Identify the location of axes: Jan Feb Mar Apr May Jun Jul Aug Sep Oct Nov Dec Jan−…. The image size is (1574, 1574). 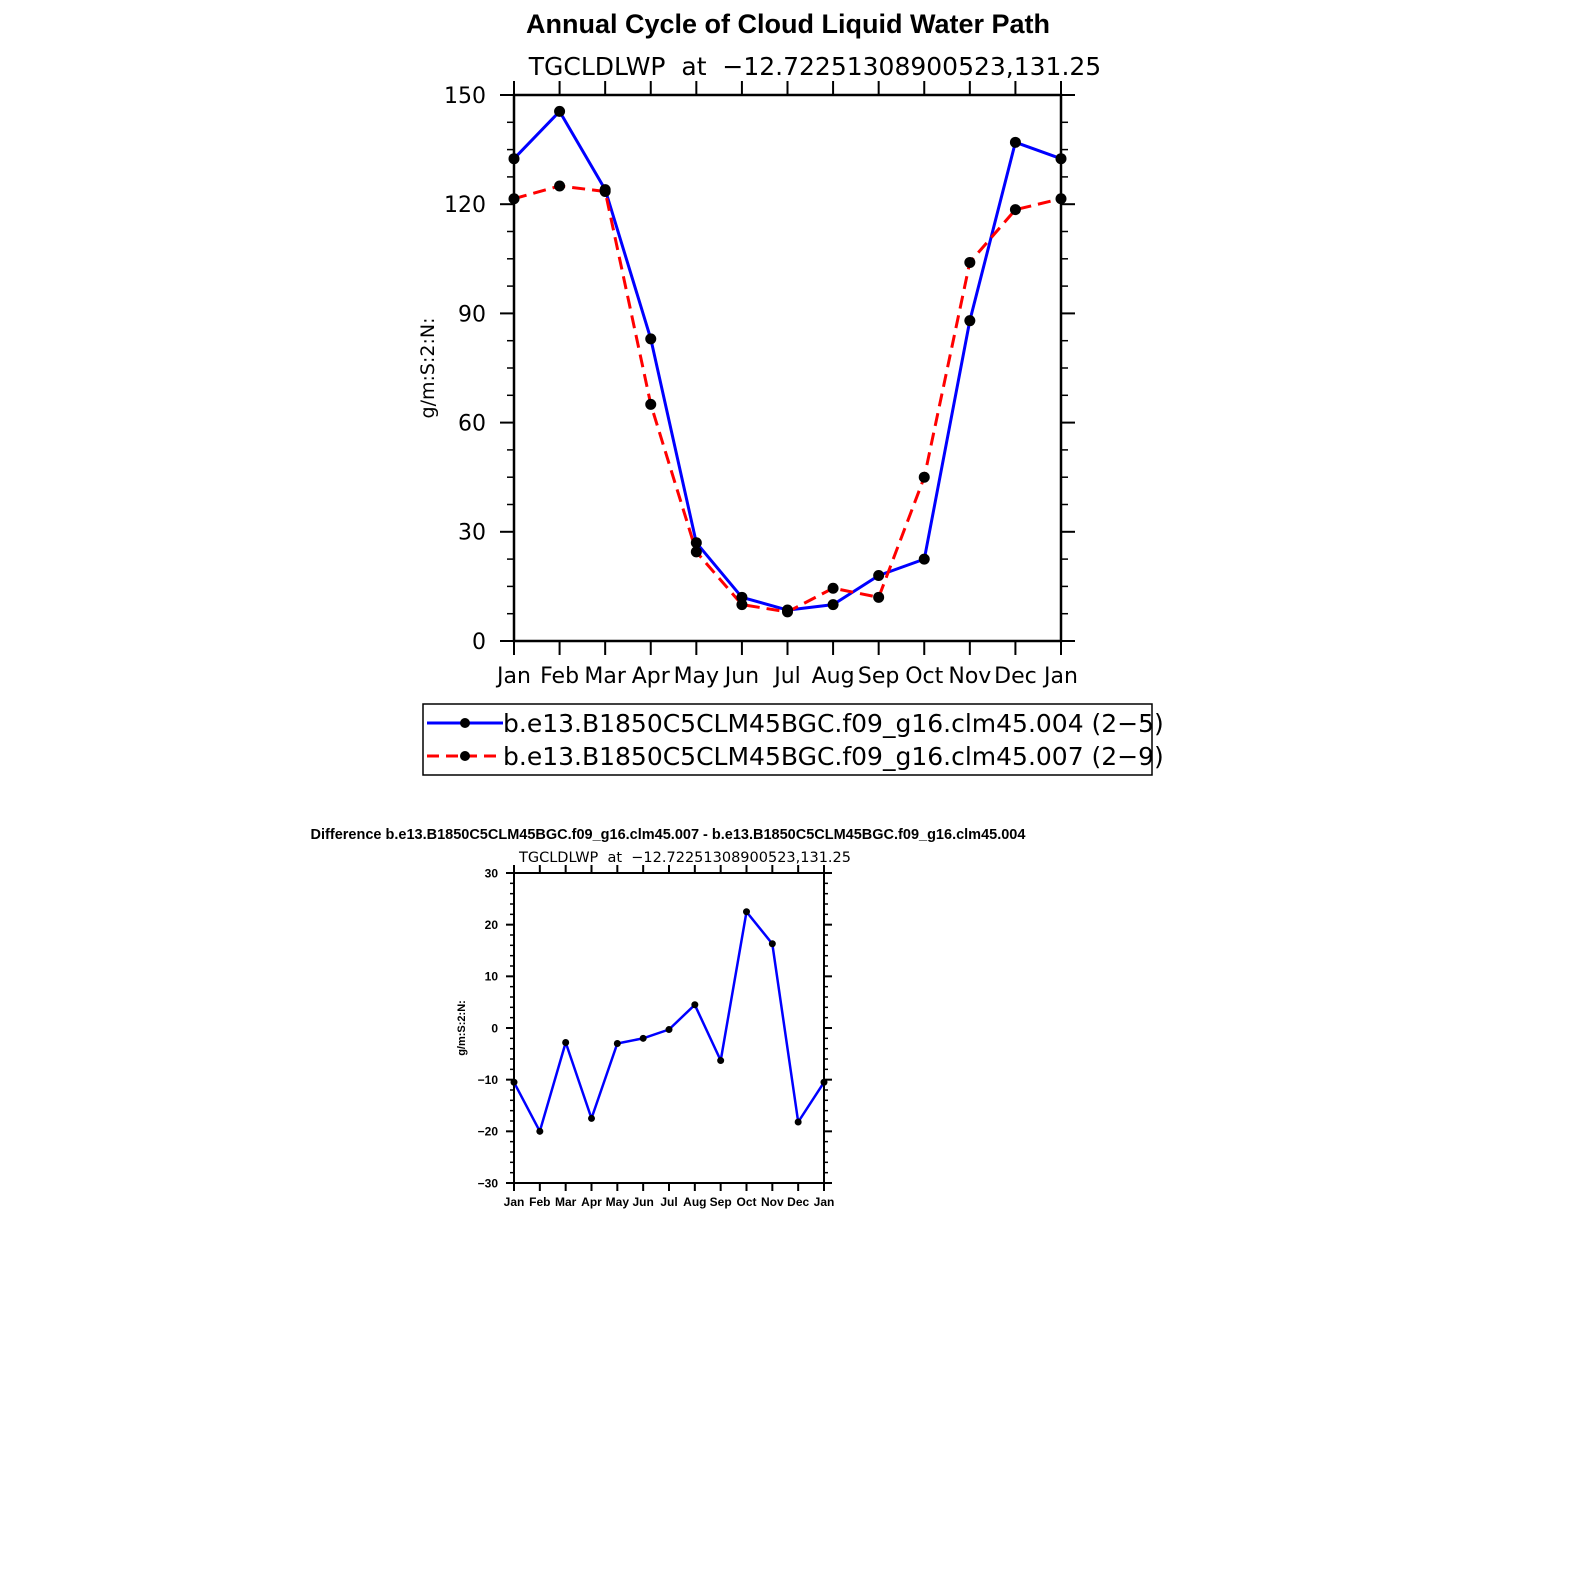
(656, 1037).